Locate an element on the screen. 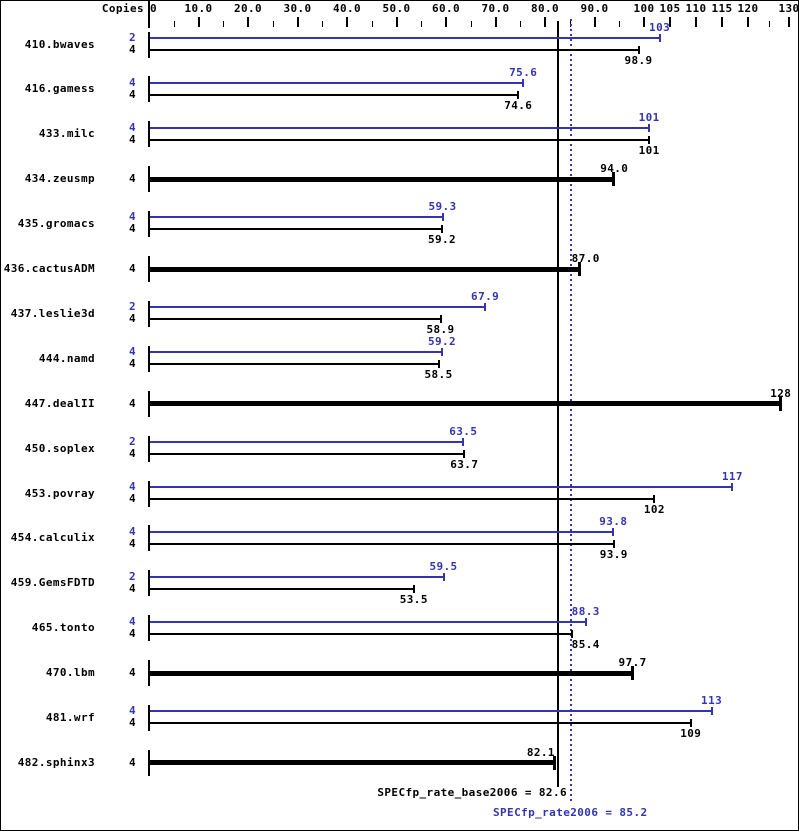 This screenshot has height=831, width=799. axis-tick-label: 90.0 is located at coordinates (594, 8).